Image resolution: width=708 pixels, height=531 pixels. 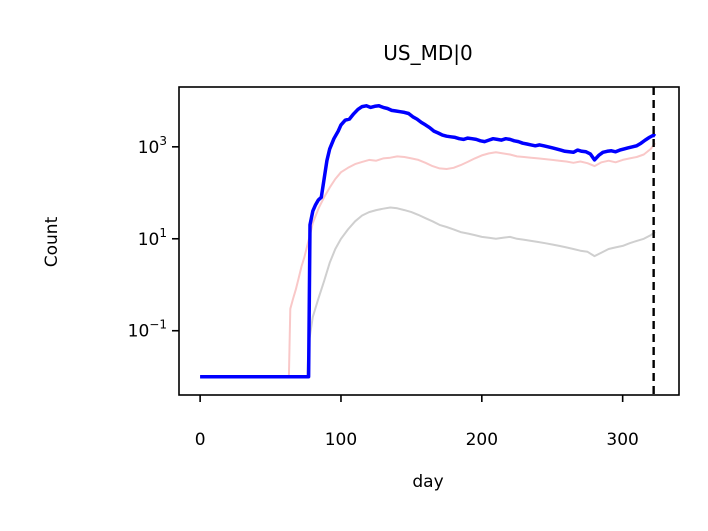 What do you see at coordinates (147, 330) in the screenshot?
I see `y-tick-label-0: 10⁻¹` at bounding box center [147, 330].